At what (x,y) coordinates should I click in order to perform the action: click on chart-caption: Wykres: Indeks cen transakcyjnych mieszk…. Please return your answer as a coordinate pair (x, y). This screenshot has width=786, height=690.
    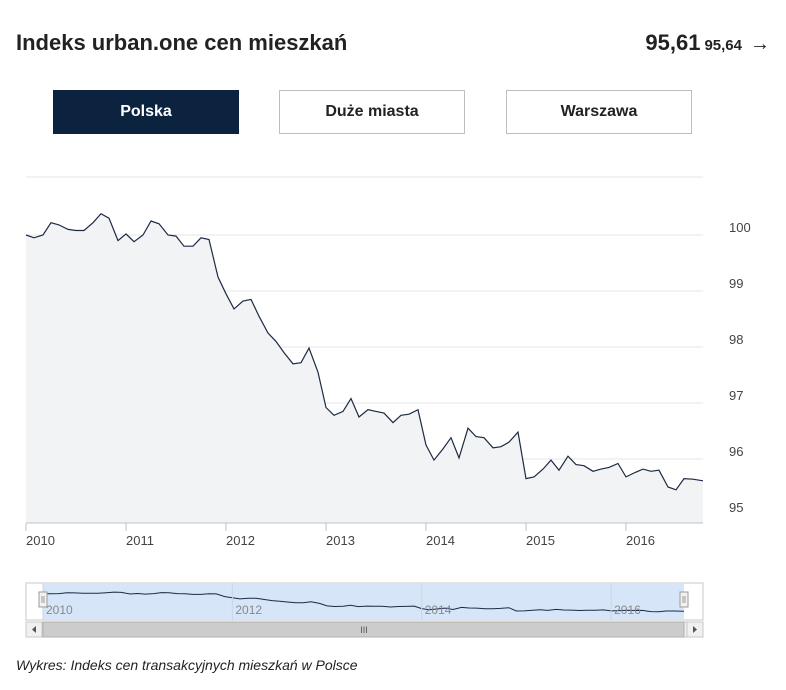
    Looking at the image, I should click on (187, 665).